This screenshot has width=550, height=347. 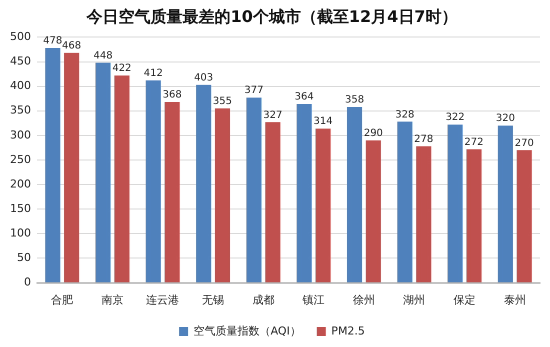 I want to click on x-tick-label: 湖州, so click(x=414, y=299).